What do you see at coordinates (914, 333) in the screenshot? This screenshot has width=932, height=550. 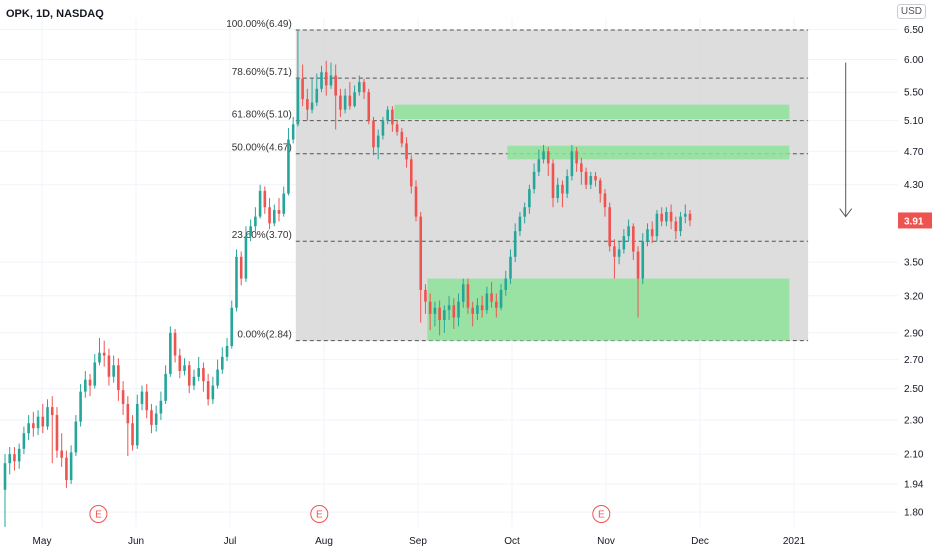 I see `y-tick-8: 2.90` at bounding box center [914, 333].